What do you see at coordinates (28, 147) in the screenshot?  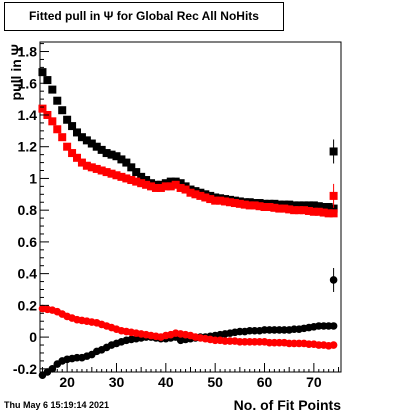 I see `y-tick-label: 1.2` at bounding box center [28, 147].